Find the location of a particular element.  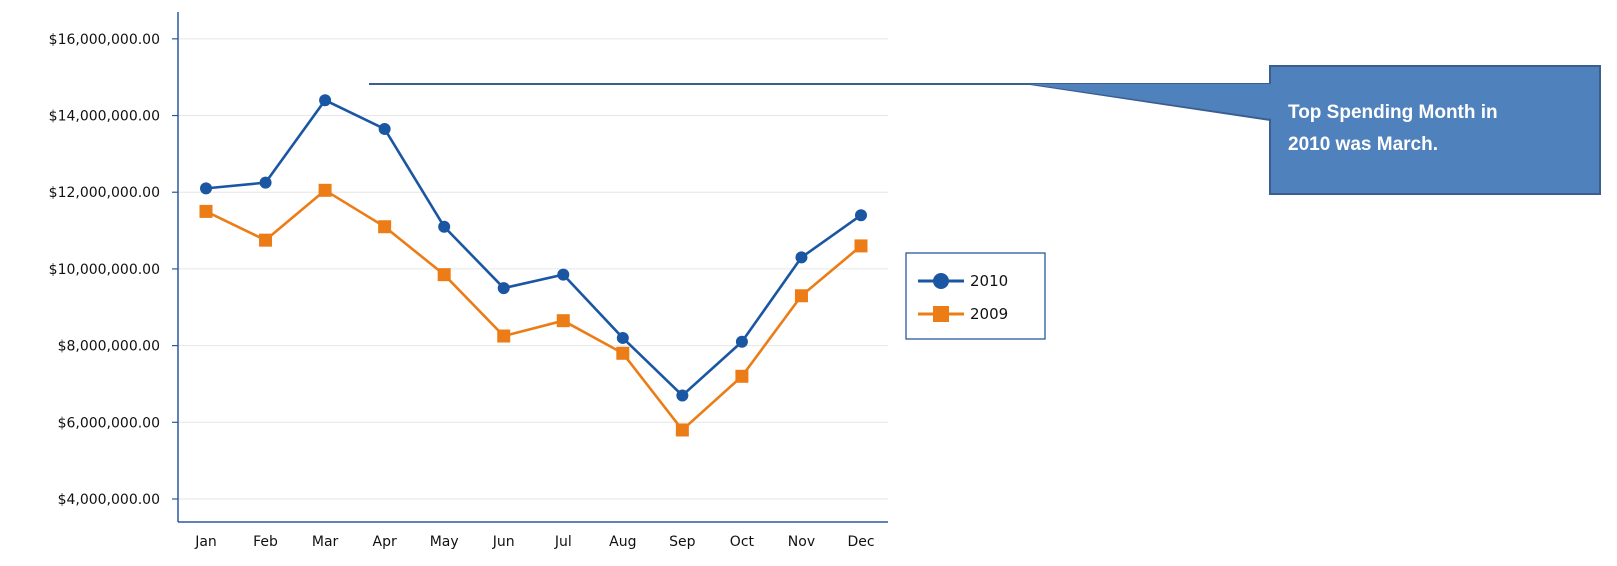

x-tick-label: Nov is located at coordinates (801, 542).